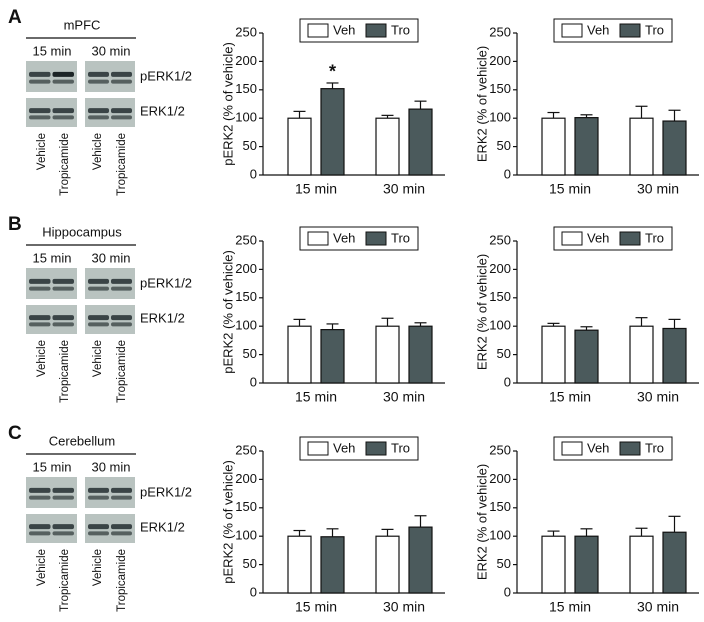 The height and width of the screenshot is (622, 704). I want to click on lane-label: Tropicamide, so click(122, 371).